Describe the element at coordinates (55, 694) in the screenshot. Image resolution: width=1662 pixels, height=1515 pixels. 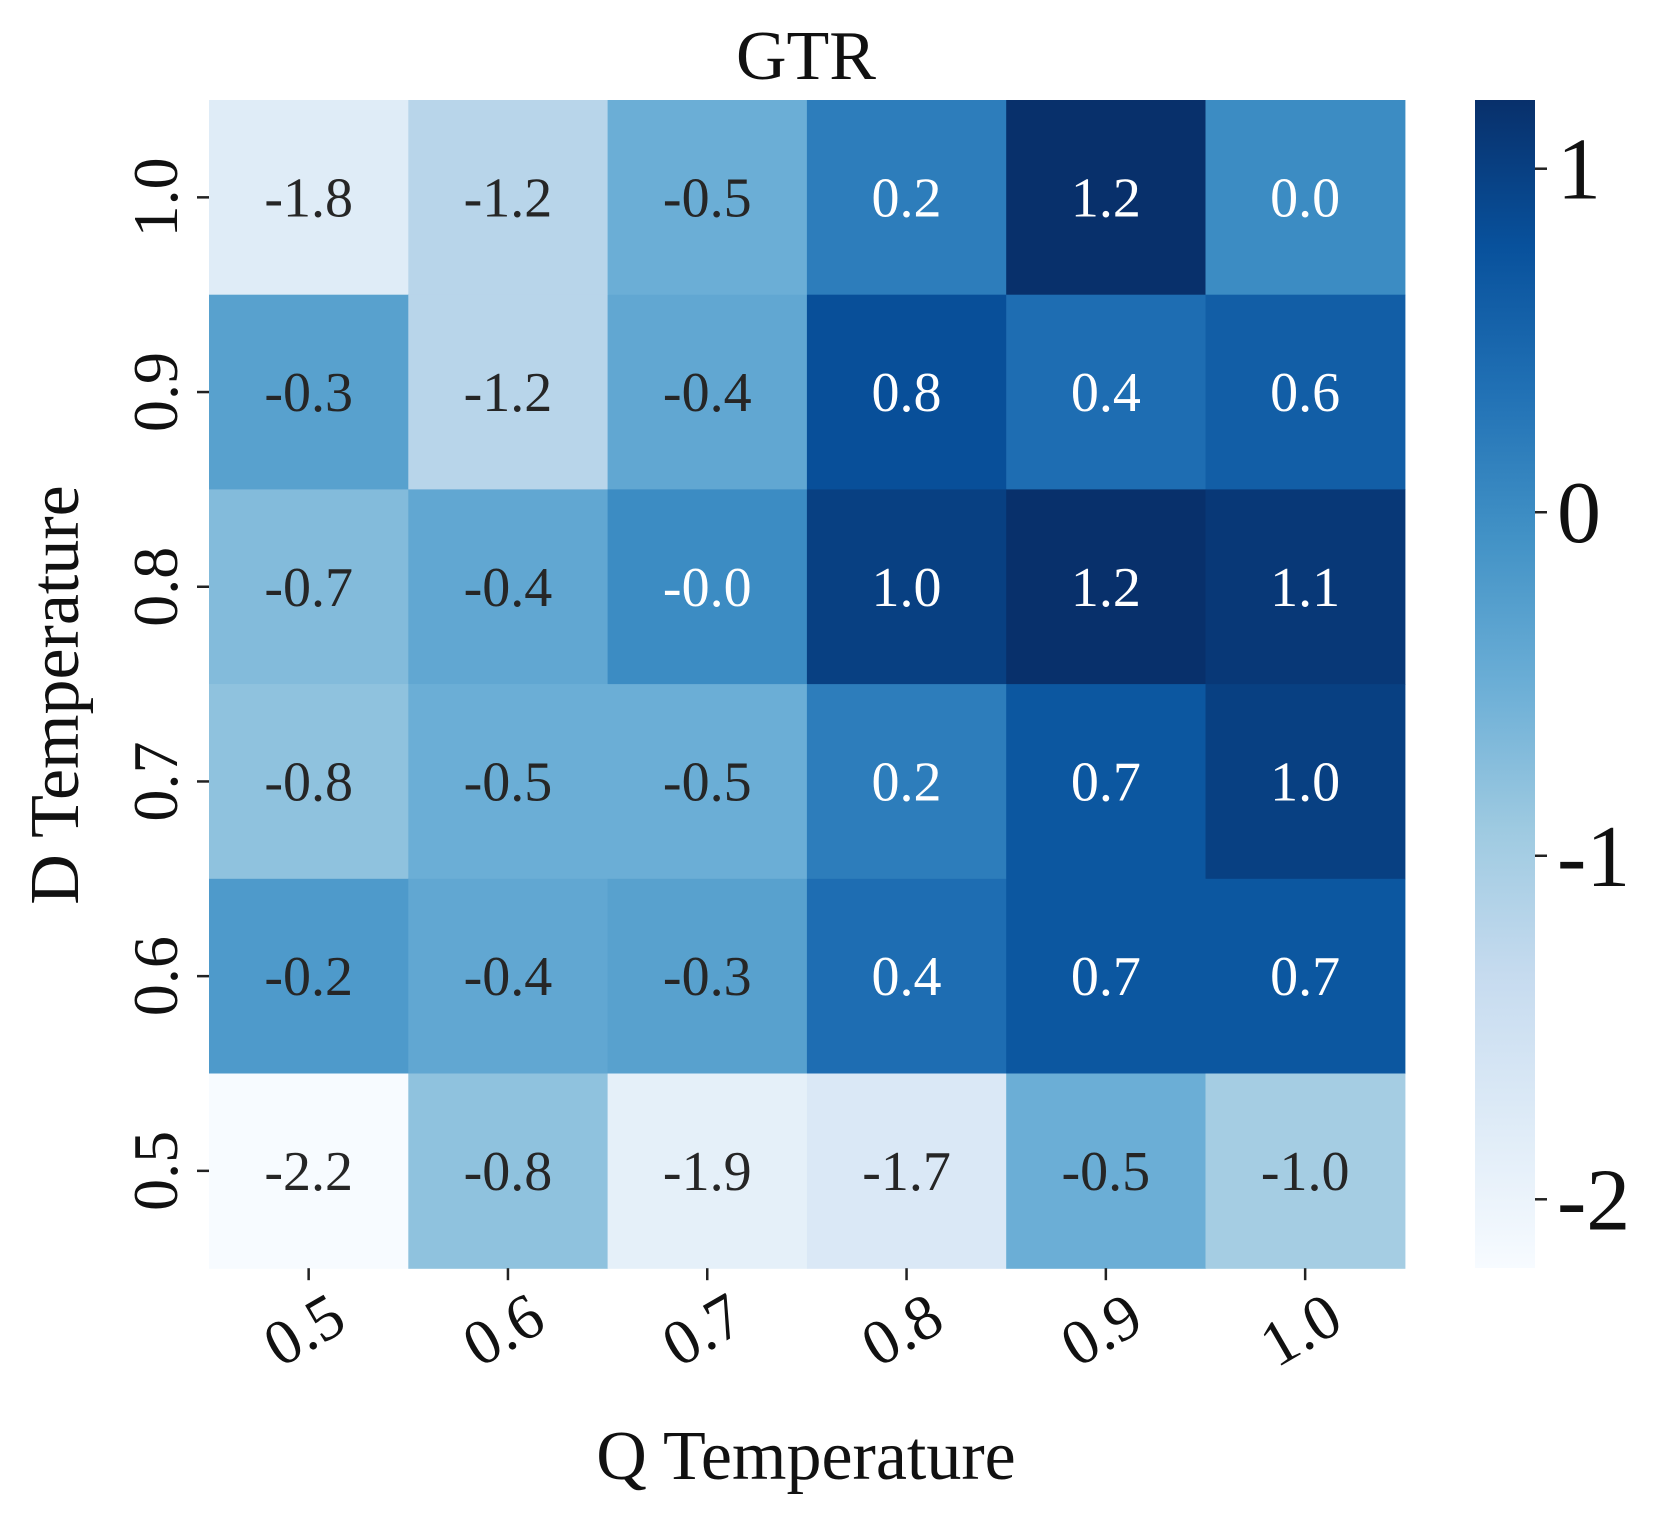
I see `y-axis-label: D Temperature` at that location.